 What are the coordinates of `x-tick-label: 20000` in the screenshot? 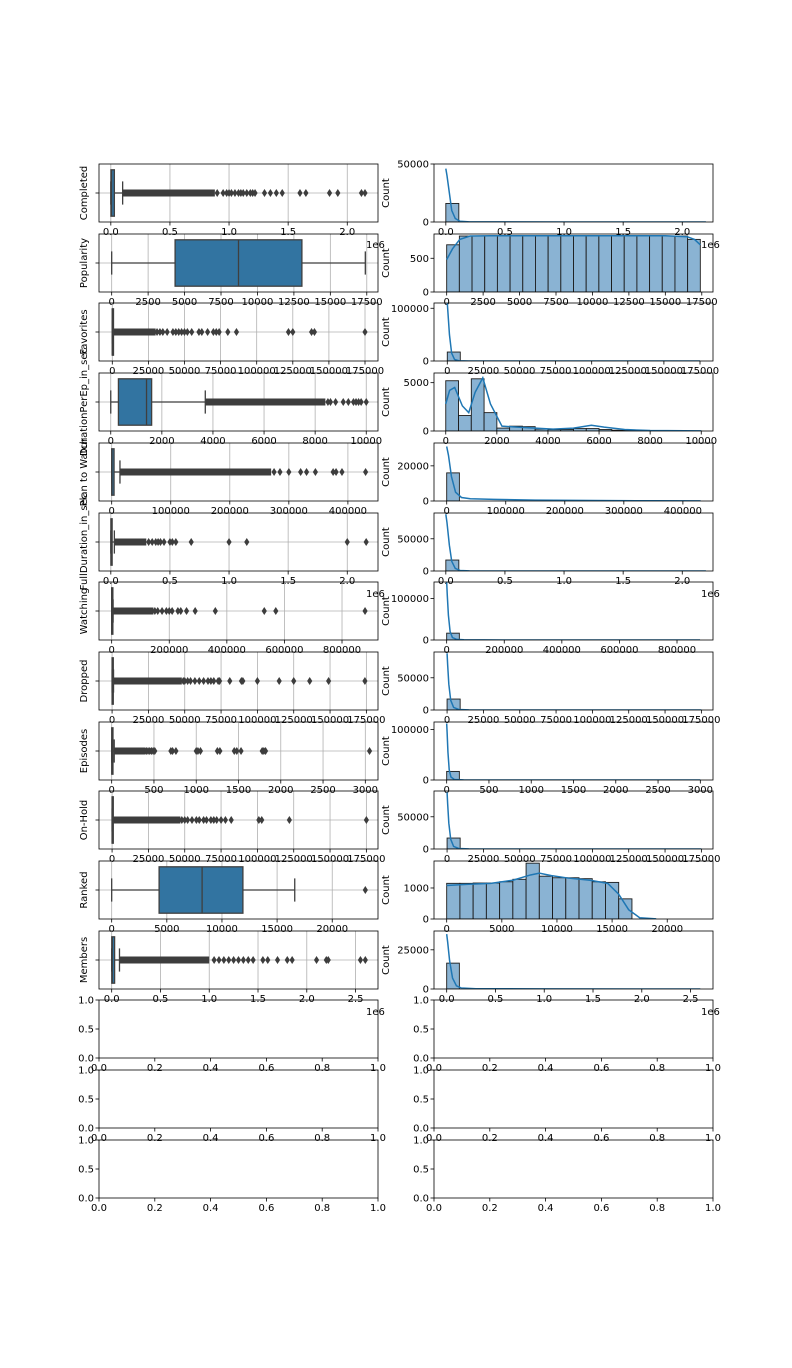 It's located at (332, 929).